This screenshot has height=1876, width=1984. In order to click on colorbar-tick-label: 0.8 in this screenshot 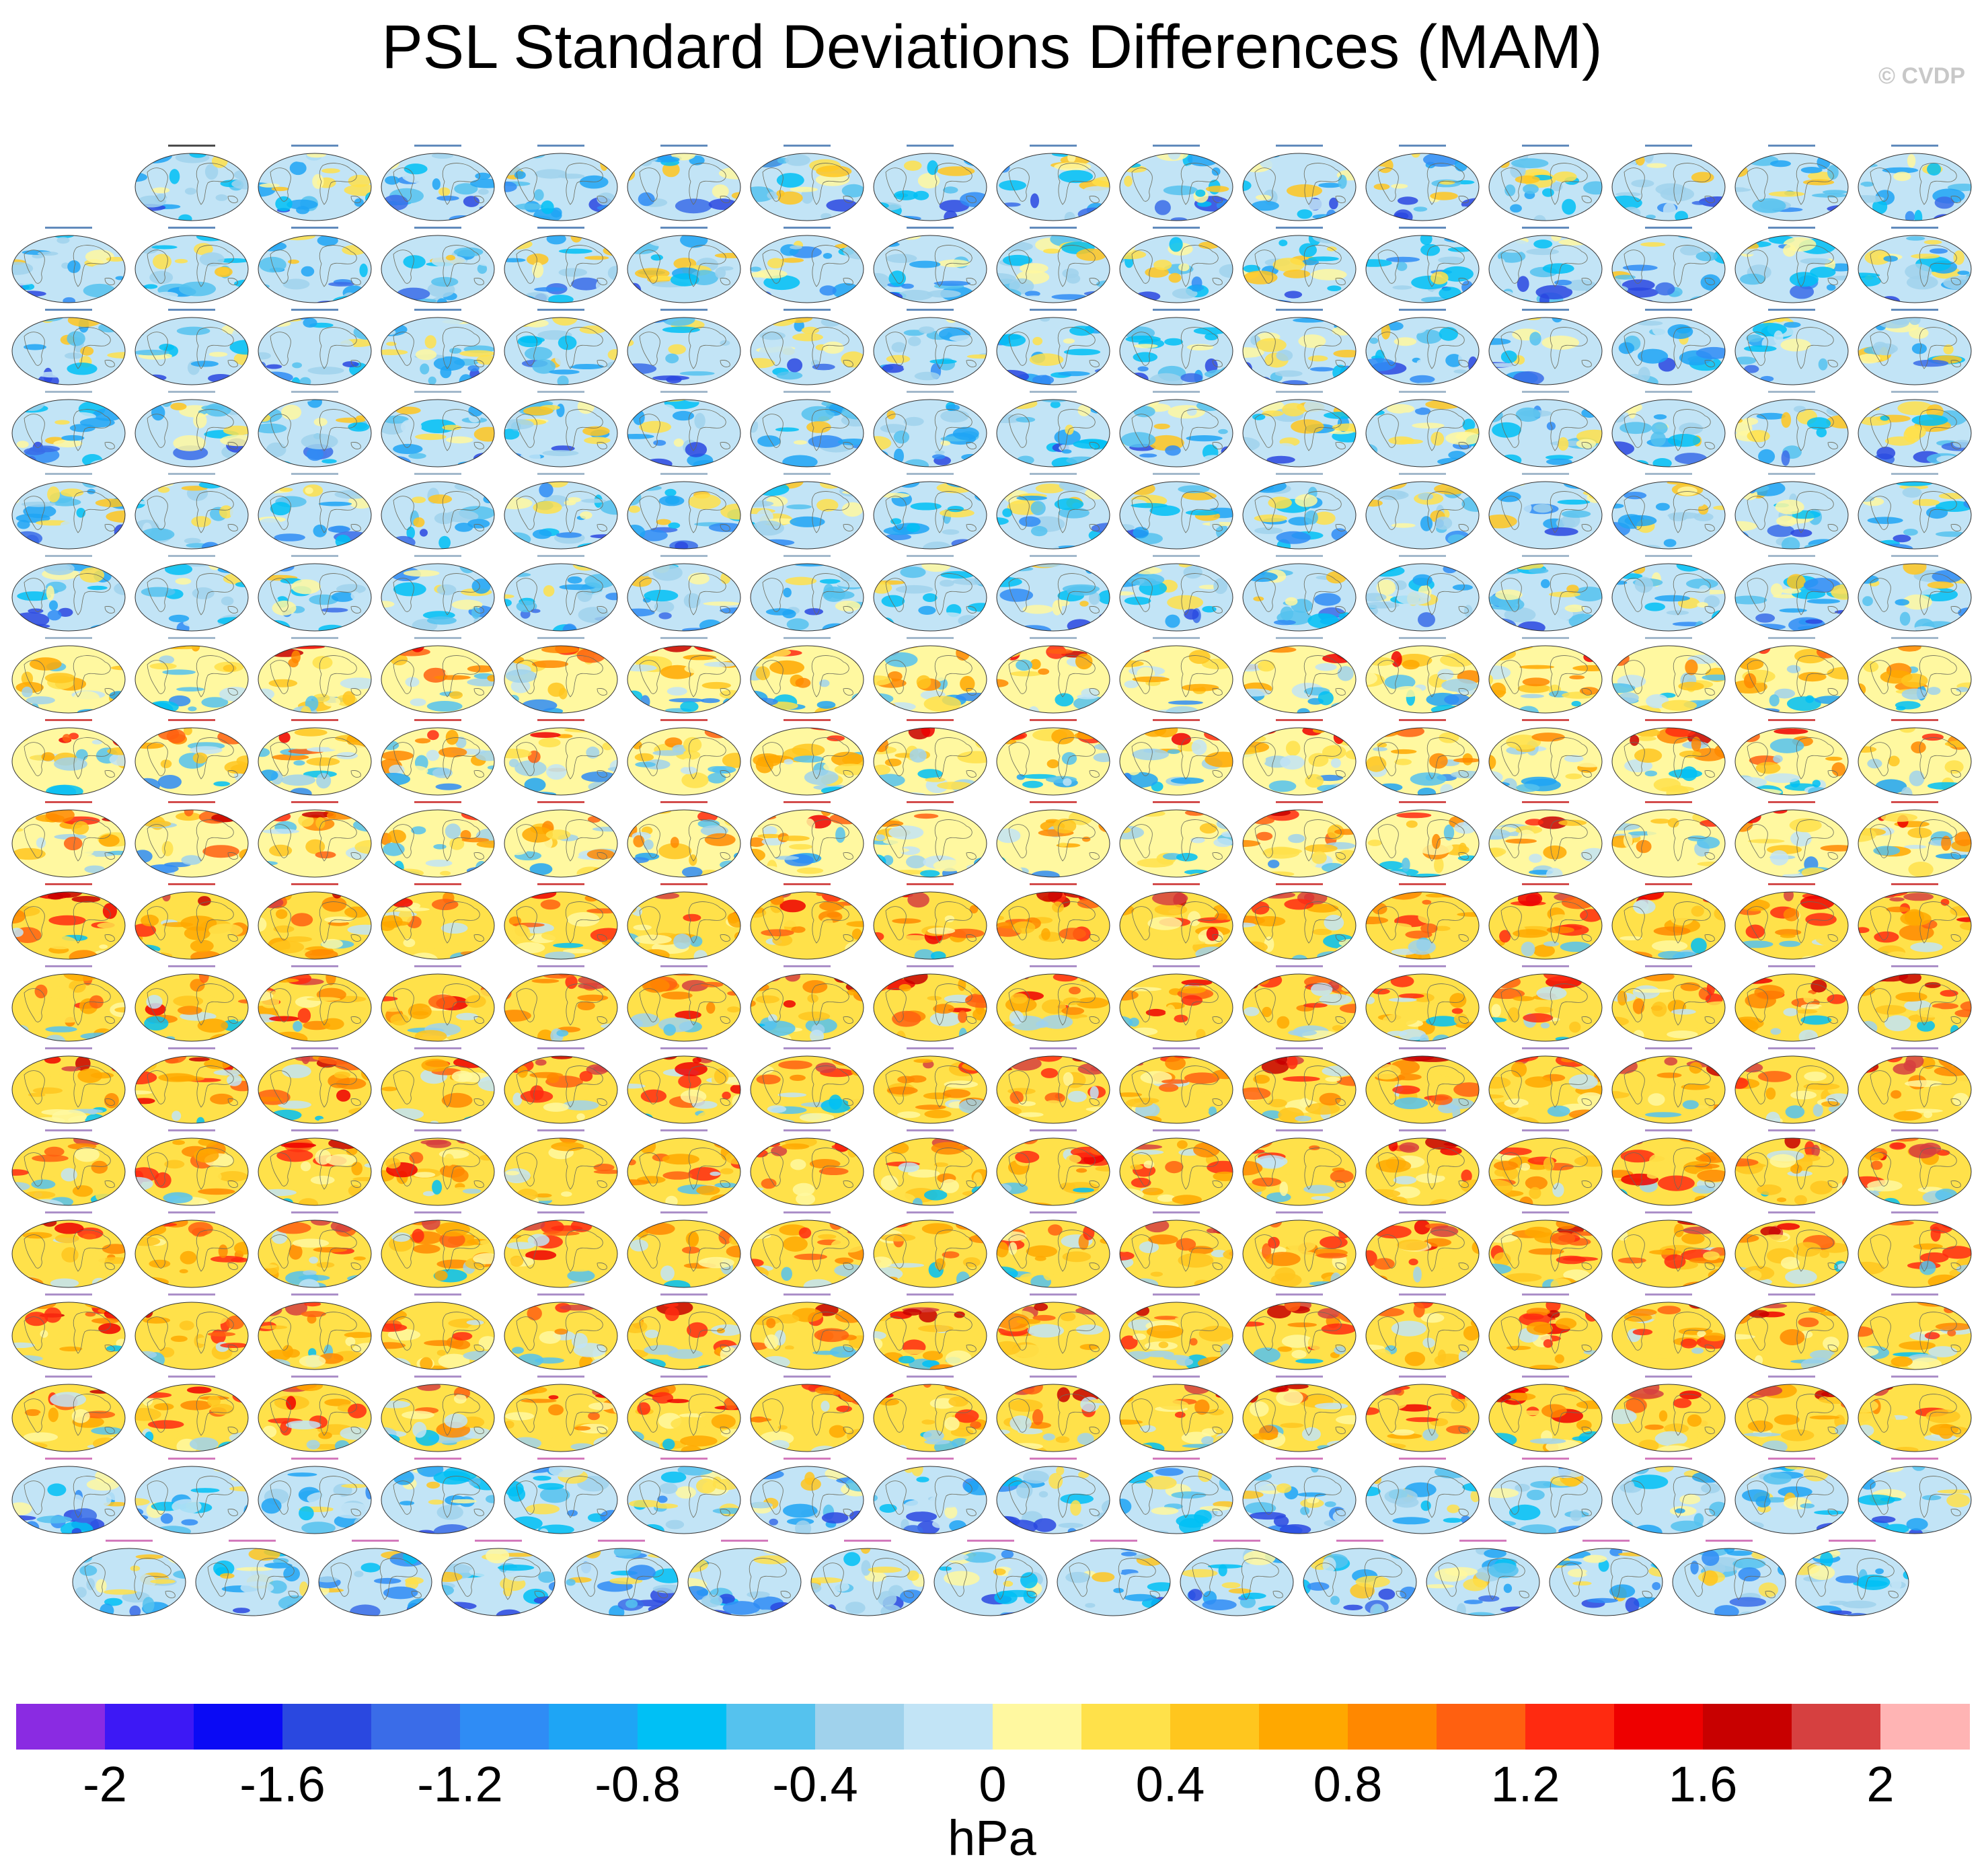, I will do `click(1348, 1784)`.